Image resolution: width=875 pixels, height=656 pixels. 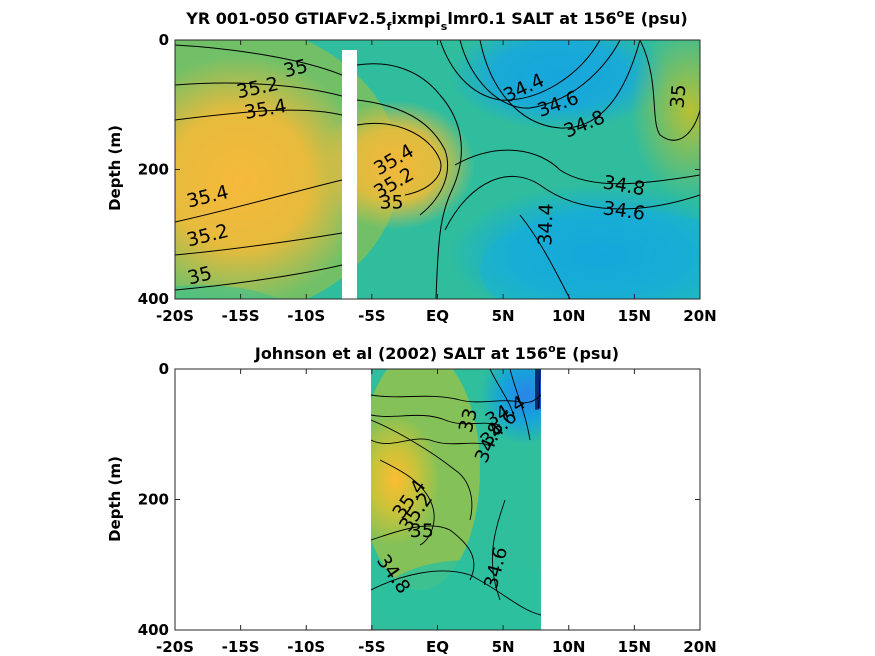 What do you see at coordinates (552, 348) in the screenshot?
I see `obs-title-sup: o` at bounding box center [552, 348].